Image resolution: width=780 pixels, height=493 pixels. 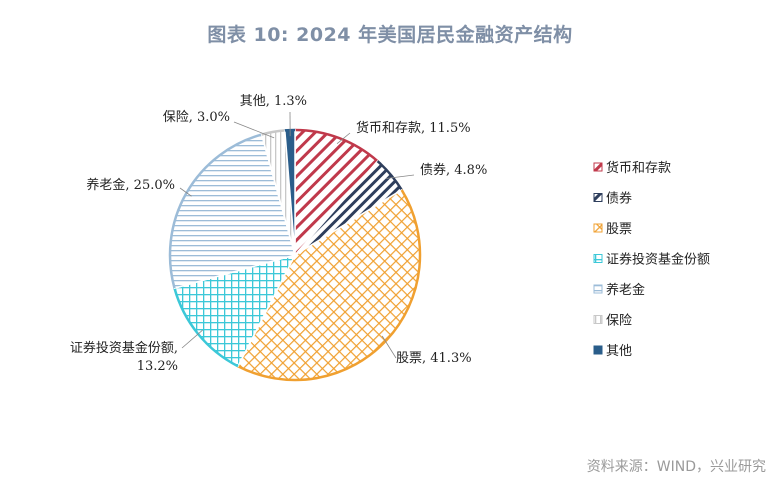 I want to click on slice-2-leader-line, so click(x=400, y=176).